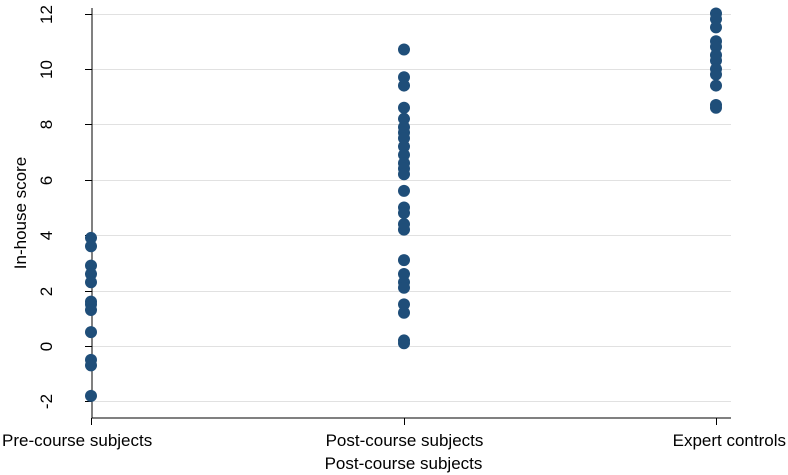  Describe the element at coordinates (46, 401) in the screenshot. I see `y-tick-label: -2` at that location.